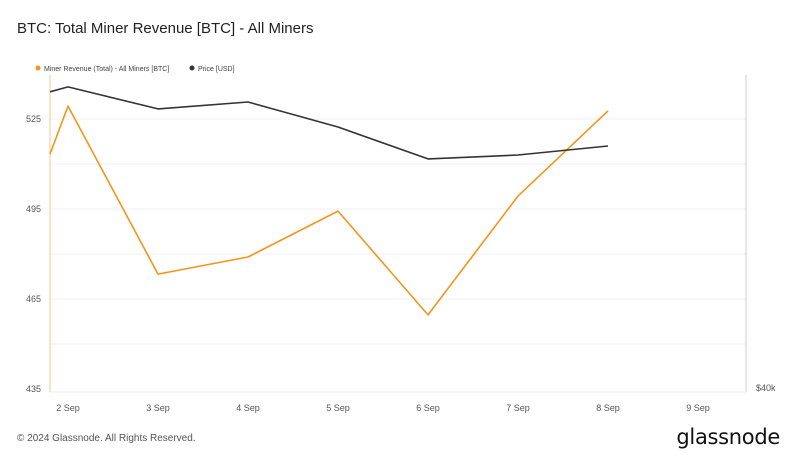 Image resolution: width=800 pixels, height=460 pixels. What do you see at coordinates (518, 408) in the screenshot?
I see `x-tick-label: 7 Sep` at bounding box center [518, 408].